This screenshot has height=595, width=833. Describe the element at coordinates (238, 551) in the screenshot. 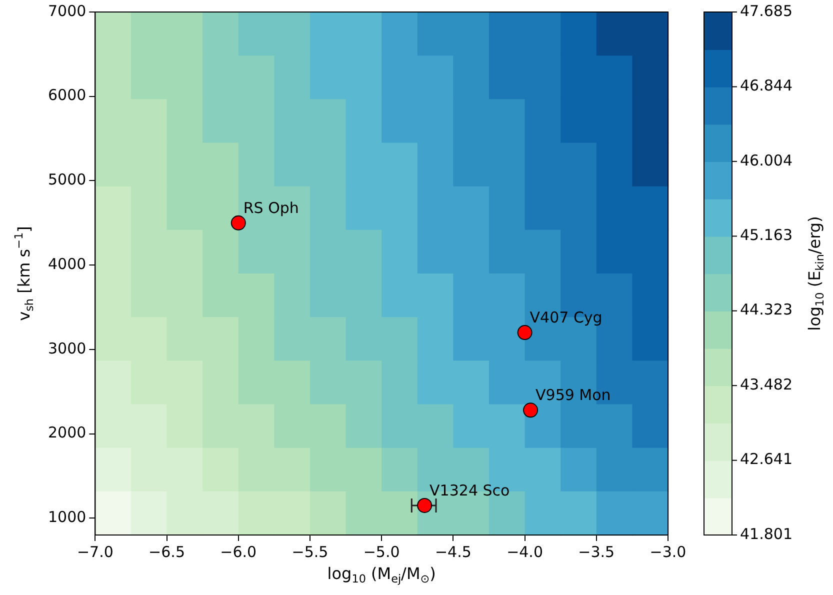

I see `x-tick-label: −6.0` at that location.